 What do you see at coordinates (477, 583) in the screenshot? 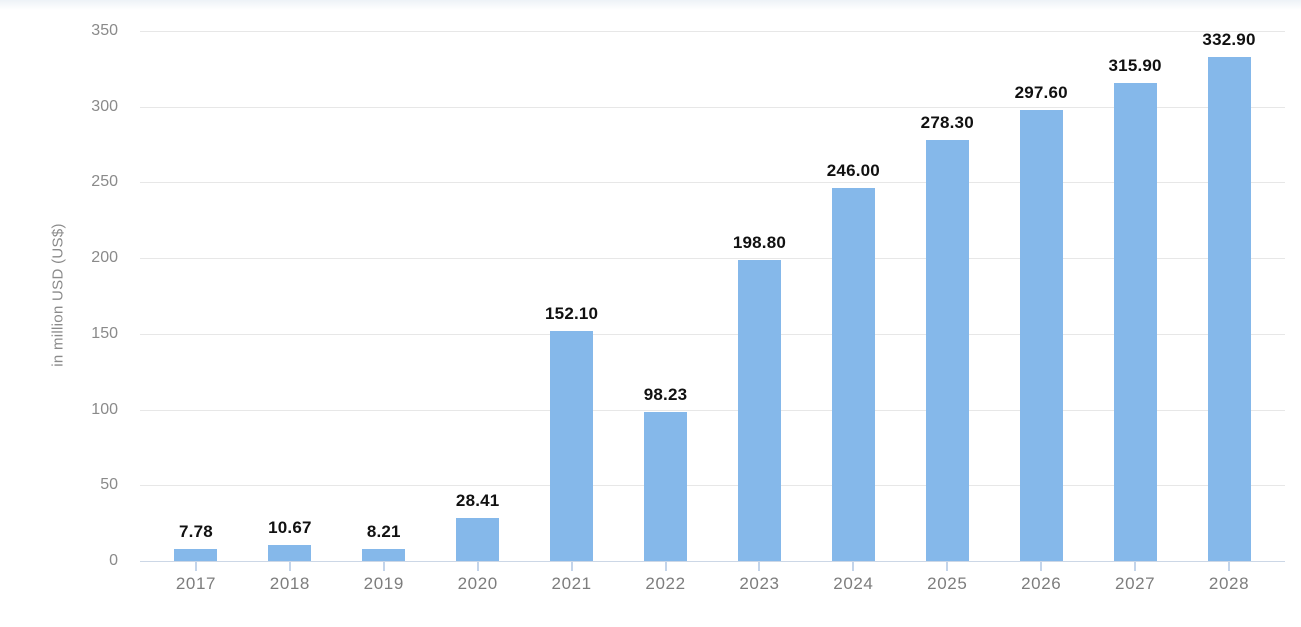
I see `x-axis-category-label: 2020` at bounding box center [477, 583].